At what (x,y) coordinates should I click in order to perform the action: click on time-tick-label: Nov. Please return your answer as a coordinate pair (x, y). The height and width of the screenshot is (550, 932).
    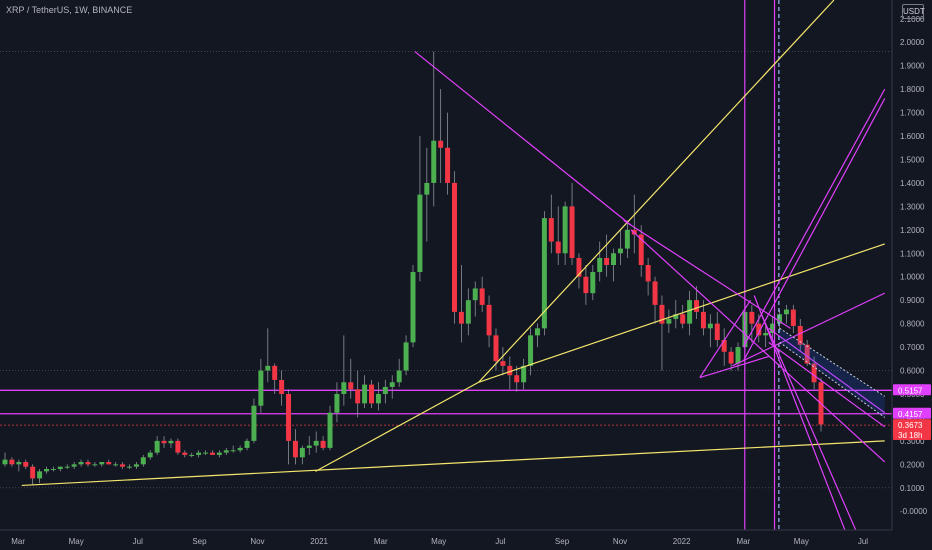
    Looking at the image, I should click on (257, 541).